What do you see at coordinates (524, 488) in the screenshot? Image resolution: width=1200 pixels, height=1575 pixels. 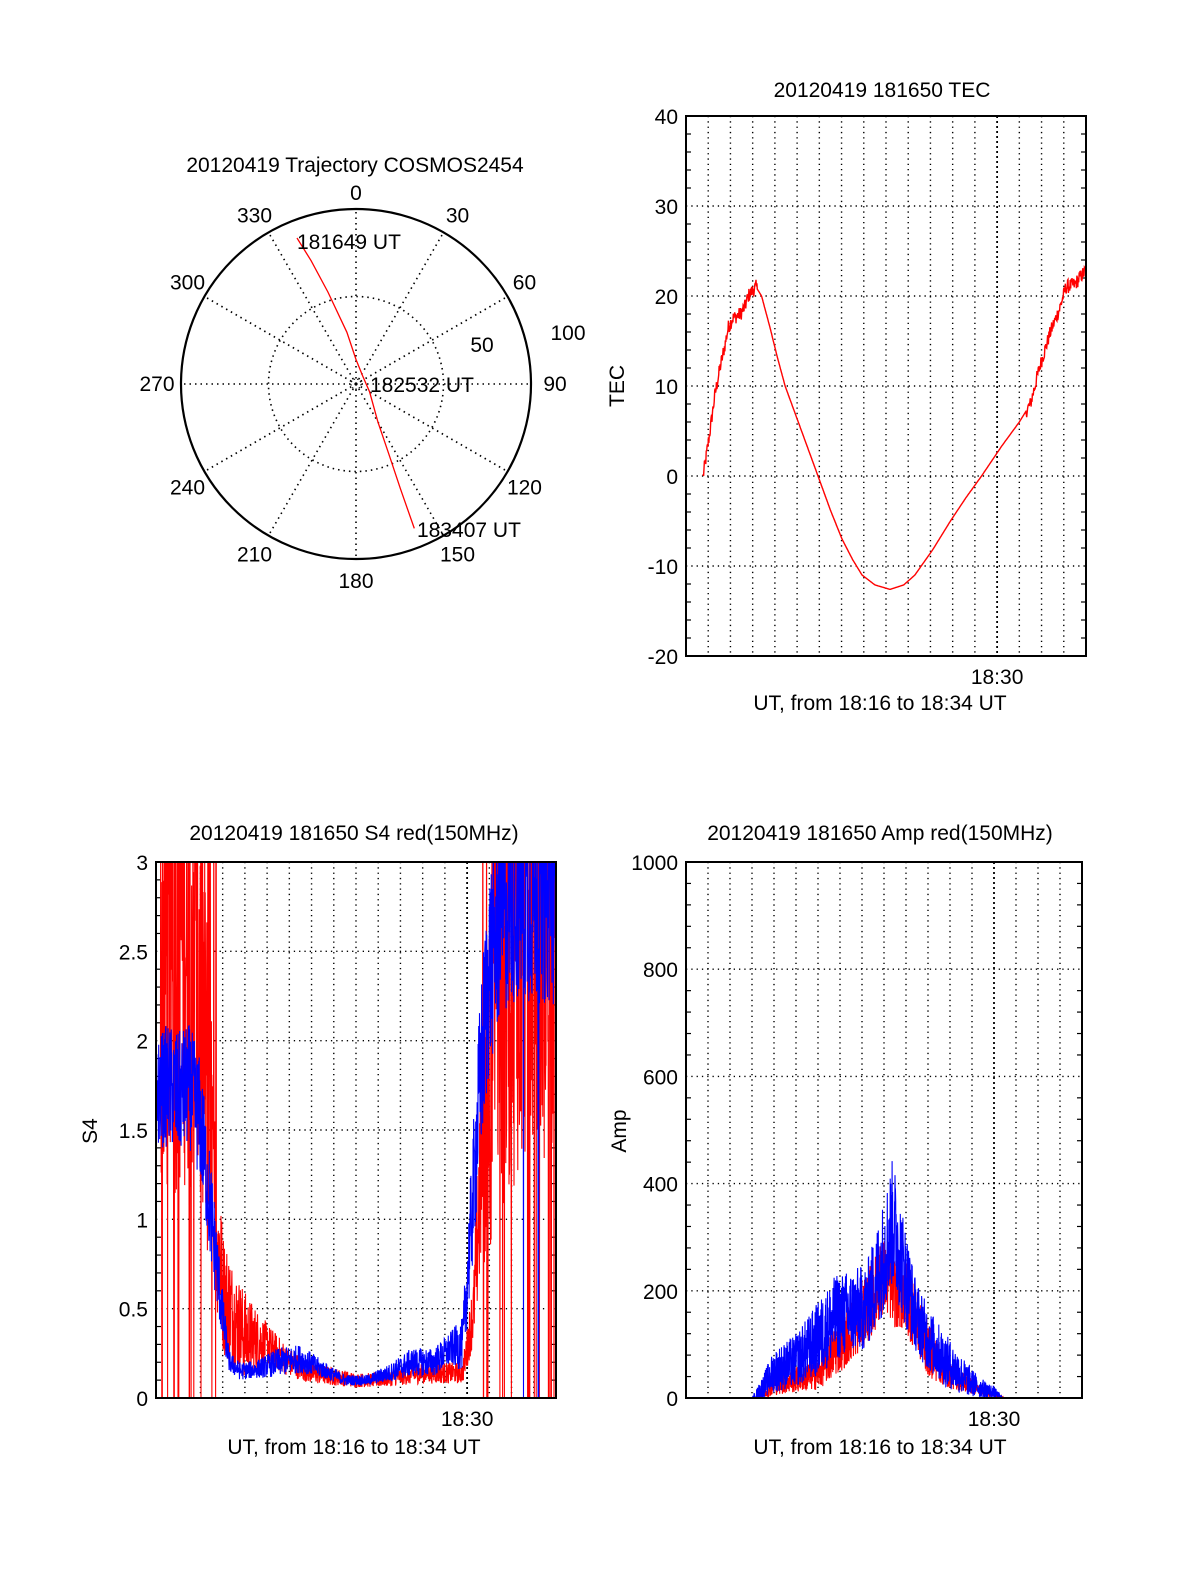 I see `azimuth-tick-label: 120` at bounding box center [524, 488].